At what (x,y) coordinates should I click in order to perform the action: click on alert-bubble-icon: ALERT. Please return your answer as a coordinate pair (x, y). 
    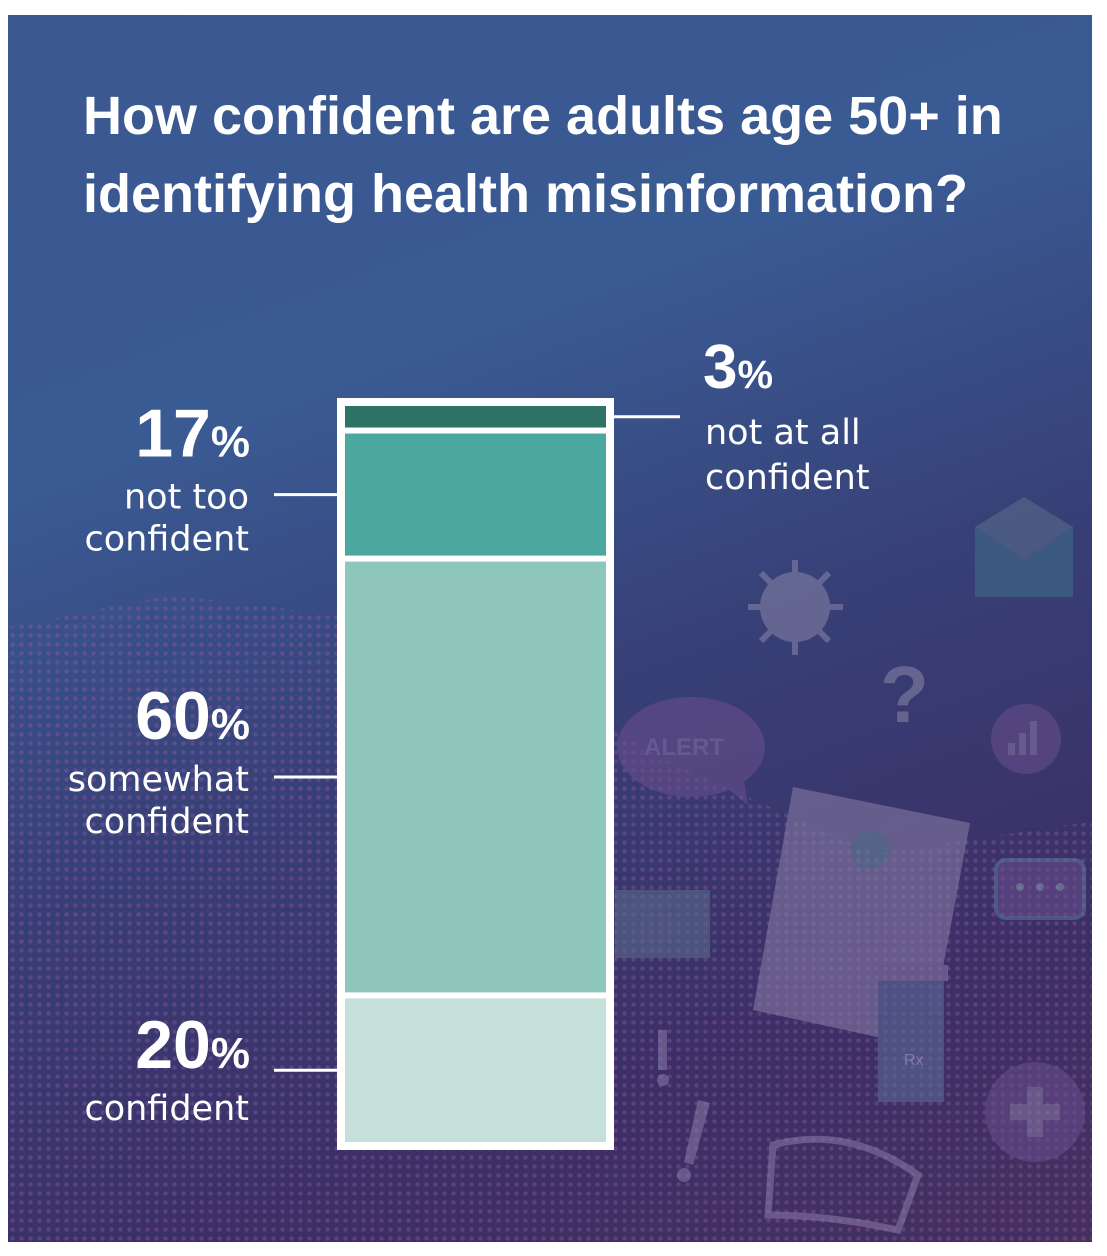
    Looking at the image, I should click on (691, 751).